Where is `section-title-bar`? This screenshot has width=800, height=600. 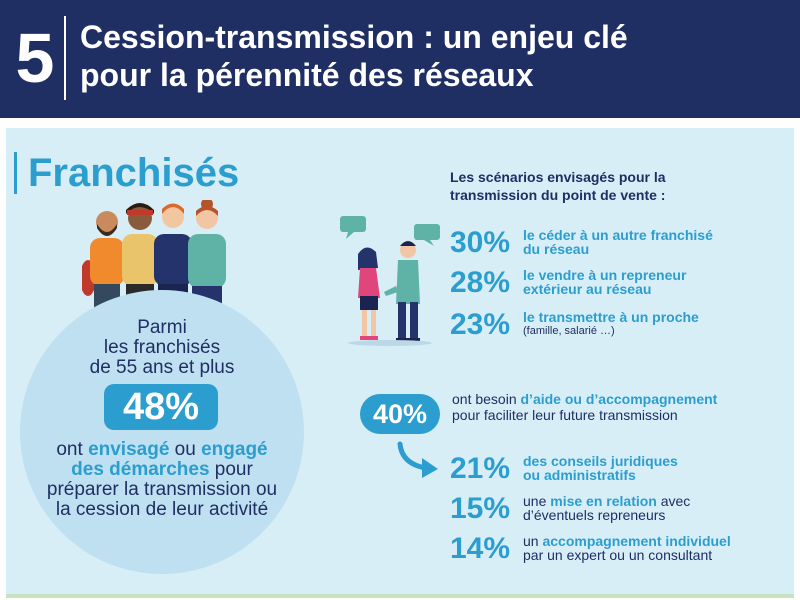
section-title-bar is located at coordinates (15, 173).